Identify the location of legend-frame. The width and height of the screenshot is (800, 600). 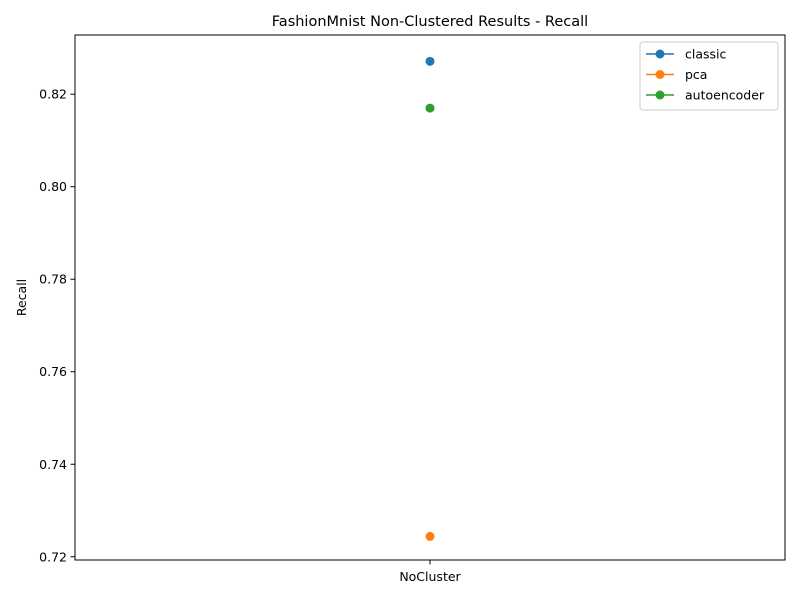
(709, 76).